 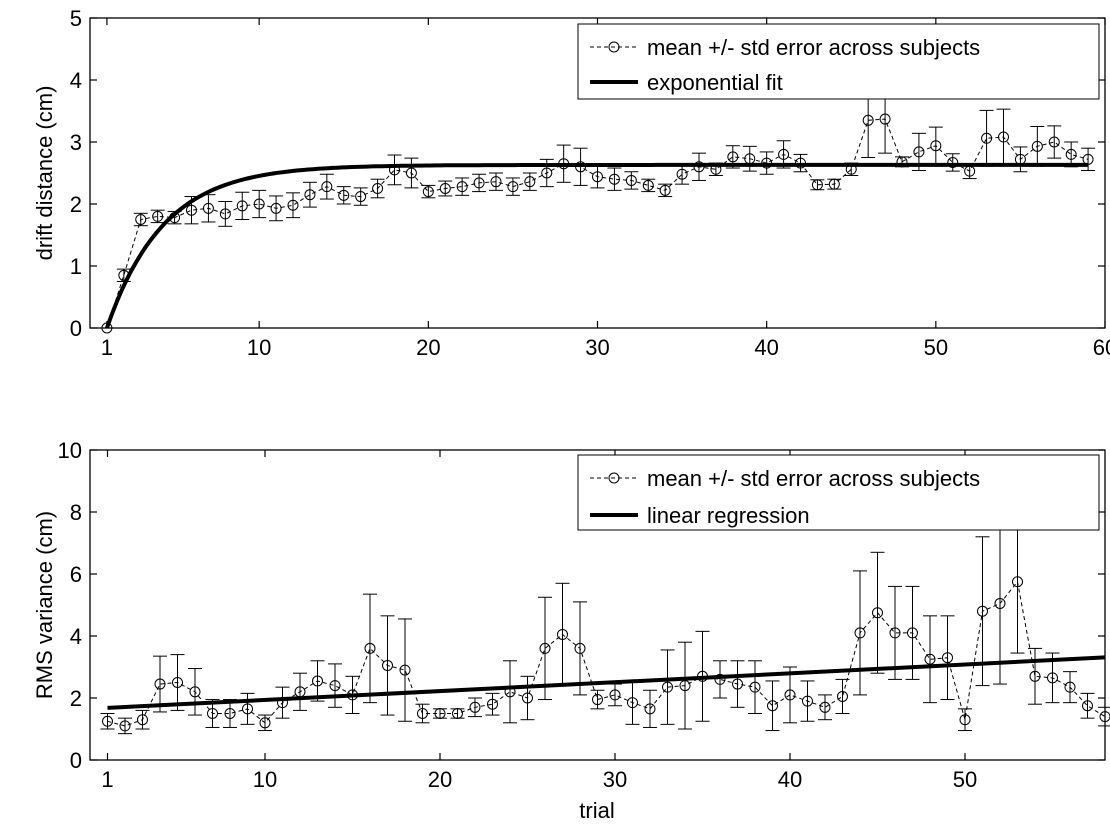 I want to click on legend-label-mean-top: mean +/- std error across subjects, so click(x=813, y=47).